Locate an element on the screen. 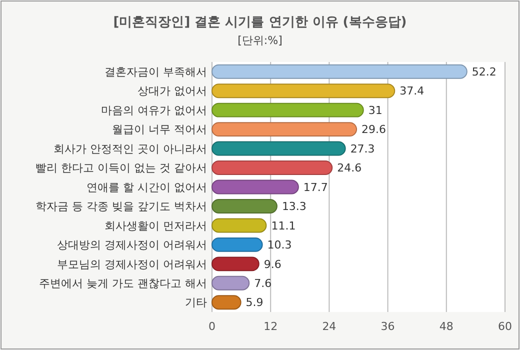  chart-title: [미혼직장인] 결혼 시기를 연기한 이유 (복수응답) is located at coordinates (260, 22).